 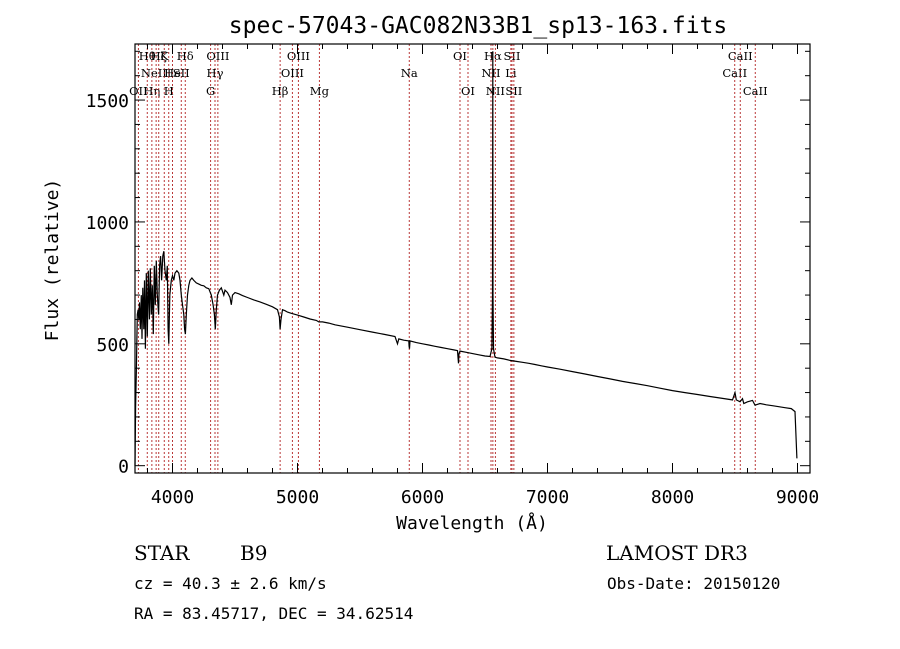 What do you see at coordinates (297, 497) in the screenshot?
I see `x-tick-label: 5000` at bounding box center [297, 497].